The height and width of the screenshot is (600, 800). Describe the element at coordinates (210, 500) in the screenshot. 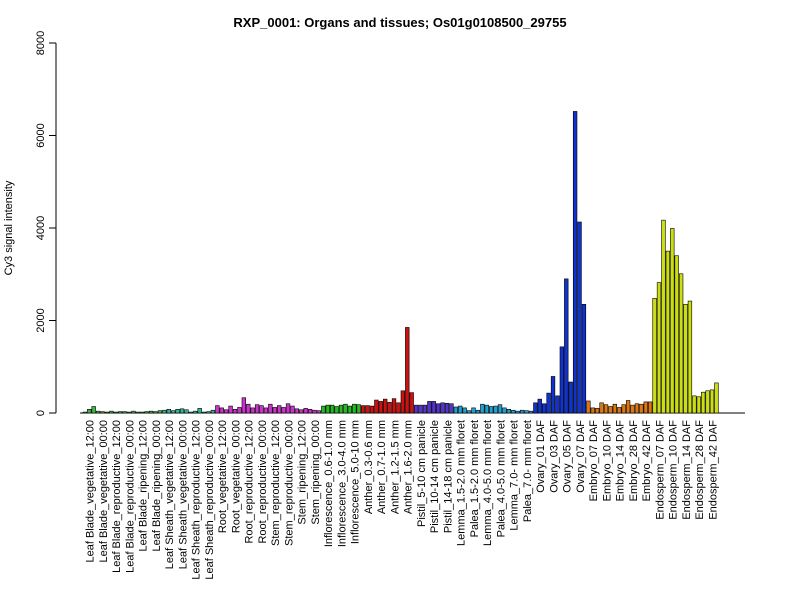

I see `x-tick-label: Leaf Sheath_reproductive_00:00` at that location.